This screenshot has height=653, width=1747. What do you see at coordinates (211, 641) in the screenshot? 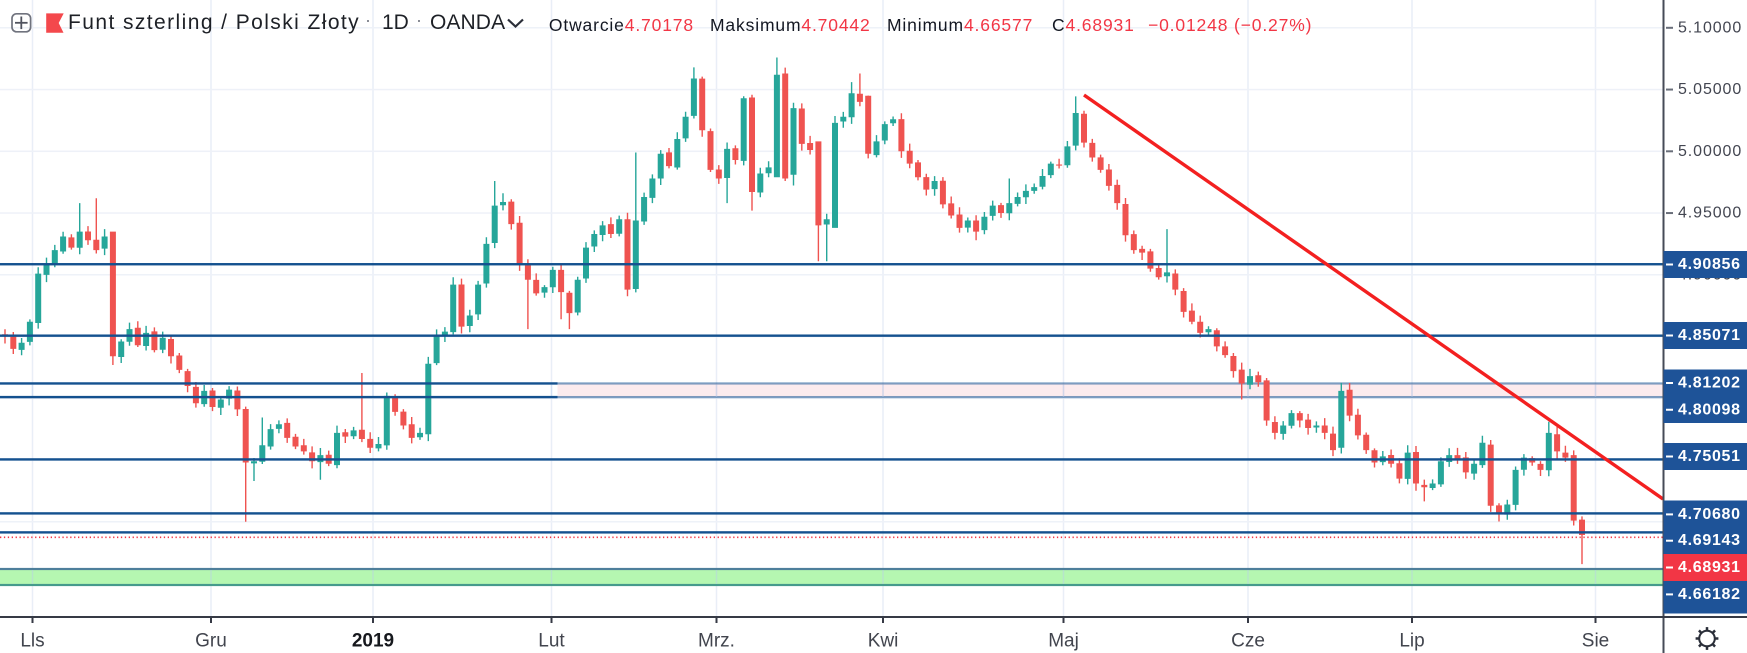
I see `svg-text: Gru` at bounding box center [211, 641].